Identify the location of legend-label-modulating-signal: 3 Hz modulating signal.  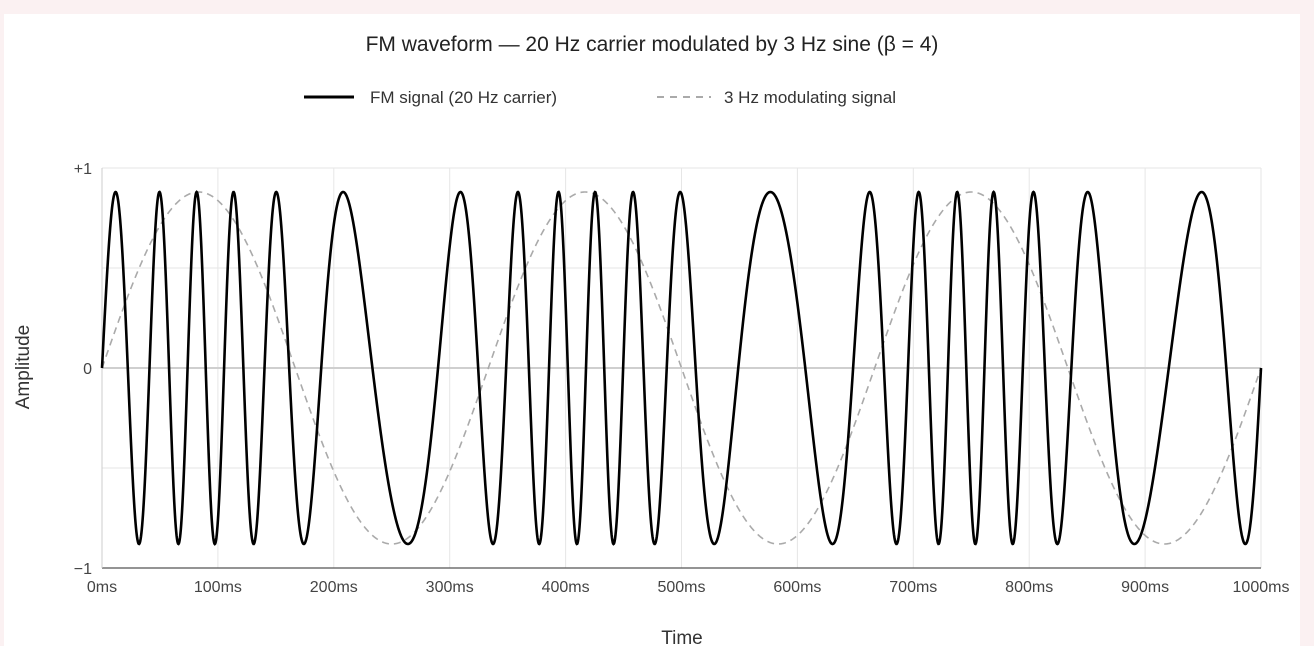
(810, 97).